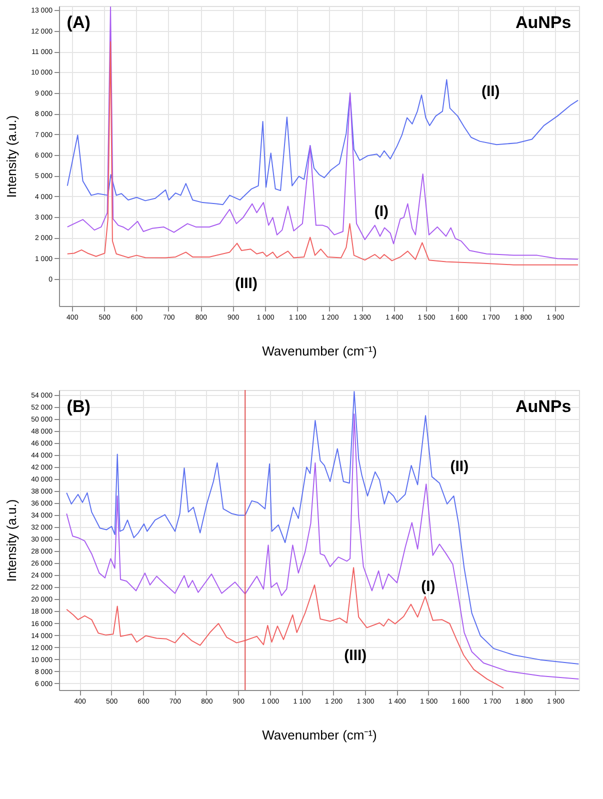 This screenshot has width=603, height=799. I want to click on annotation: (A), so click(78, 22).